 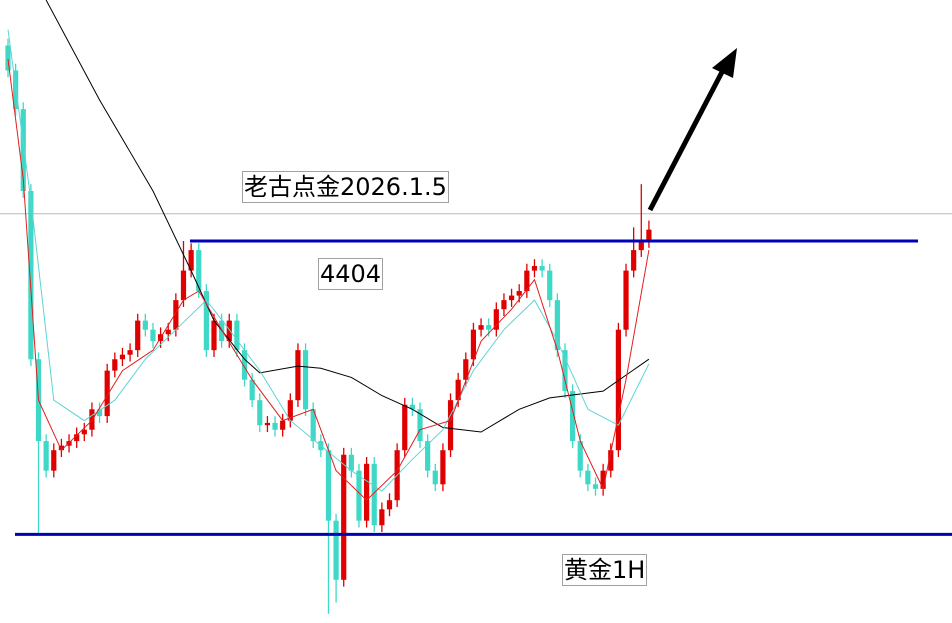 What do you see at coordinates (345, 187) in the screenshot?
I see `annotation: 老古点金2026.1.5` at bounding box center [345, 187].